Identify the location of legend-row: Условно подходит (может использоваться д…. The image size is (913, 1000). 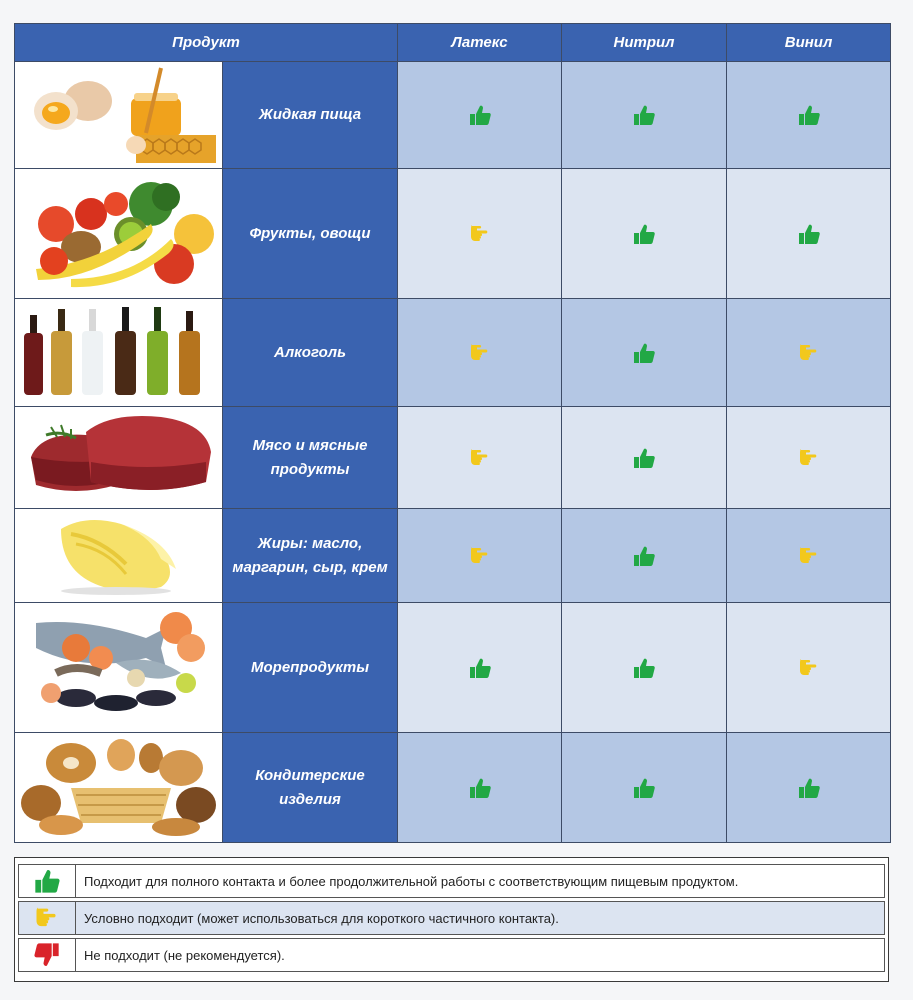
(451, 918).